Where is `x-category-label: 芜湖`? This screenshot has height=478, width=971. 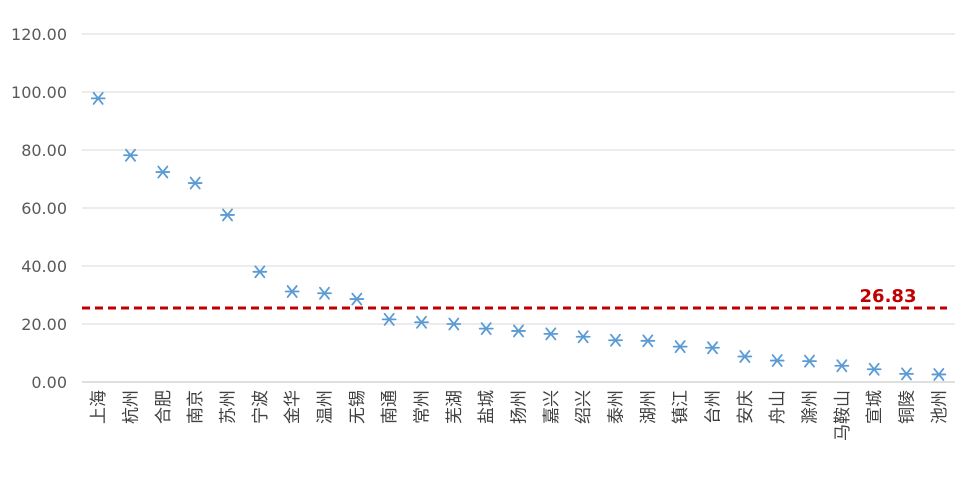 x-category-label: 芜湖 is located at coordinates (455, 407).